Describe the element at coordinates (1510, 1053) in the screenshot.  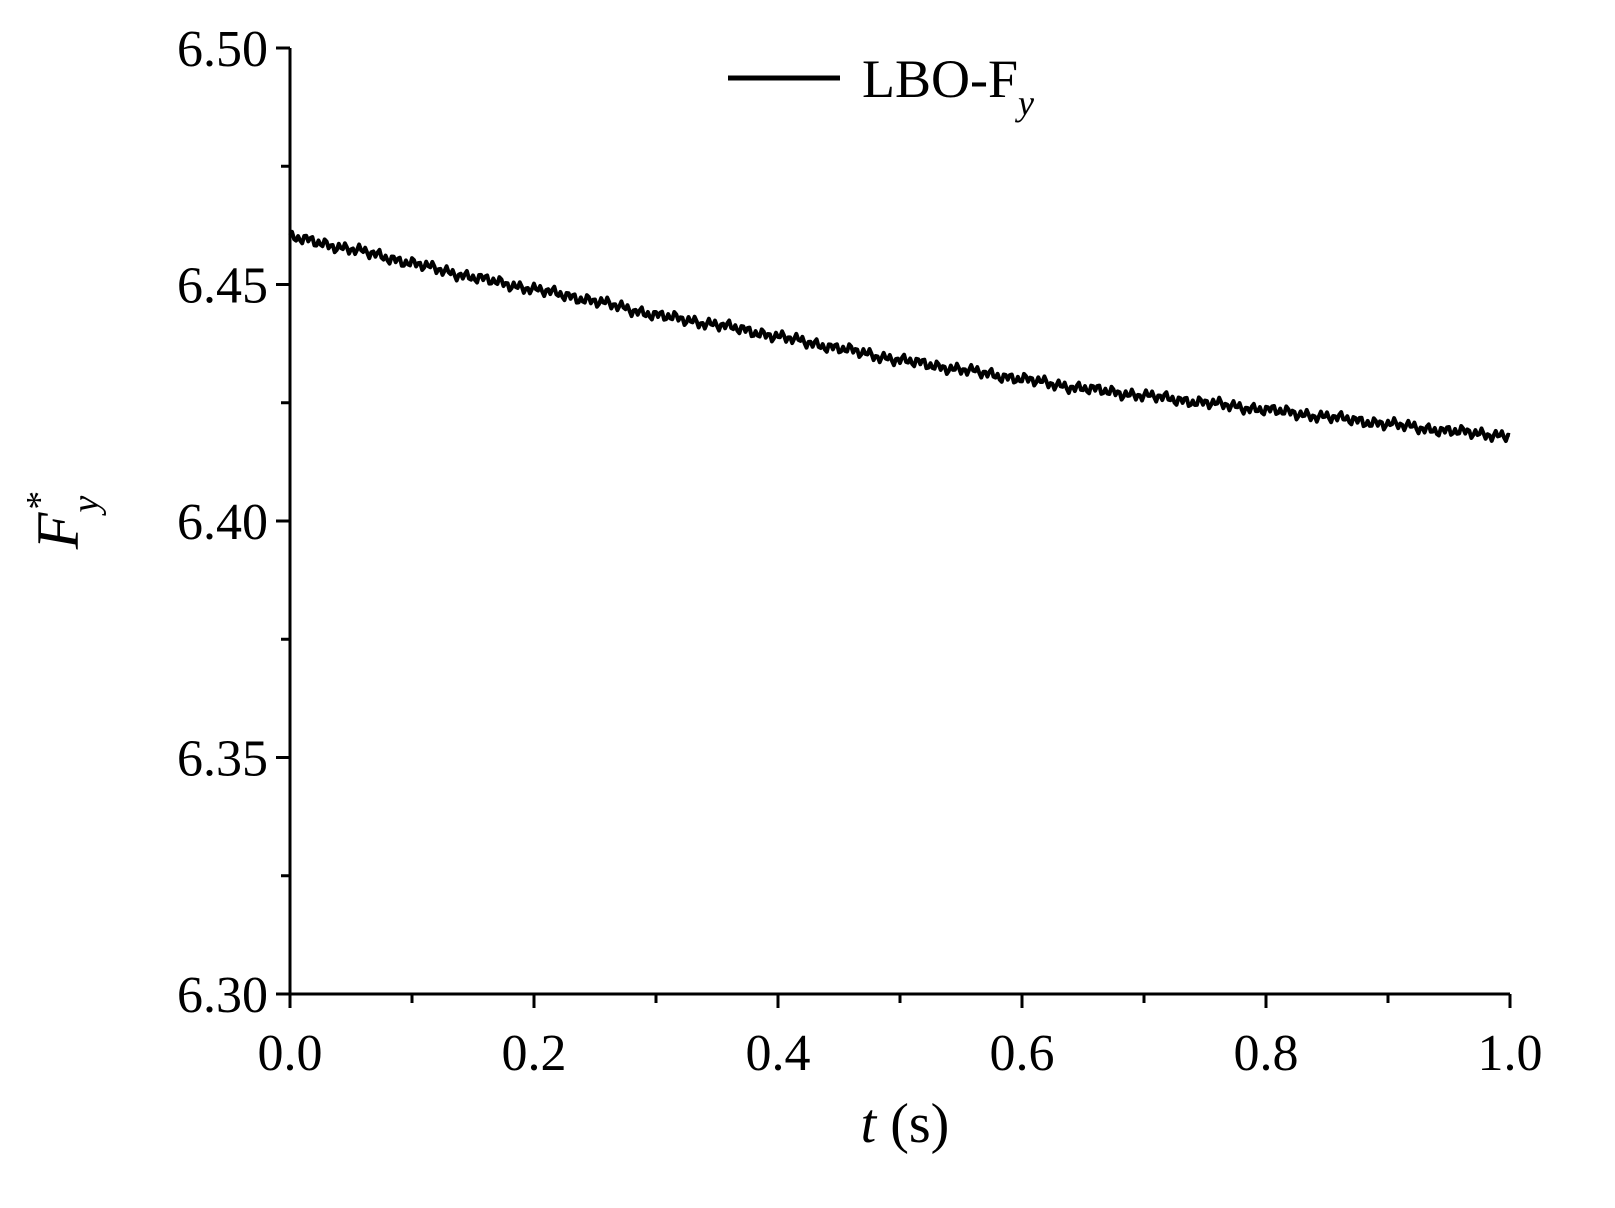
I see `x-tick-label: 1.0` at that location.